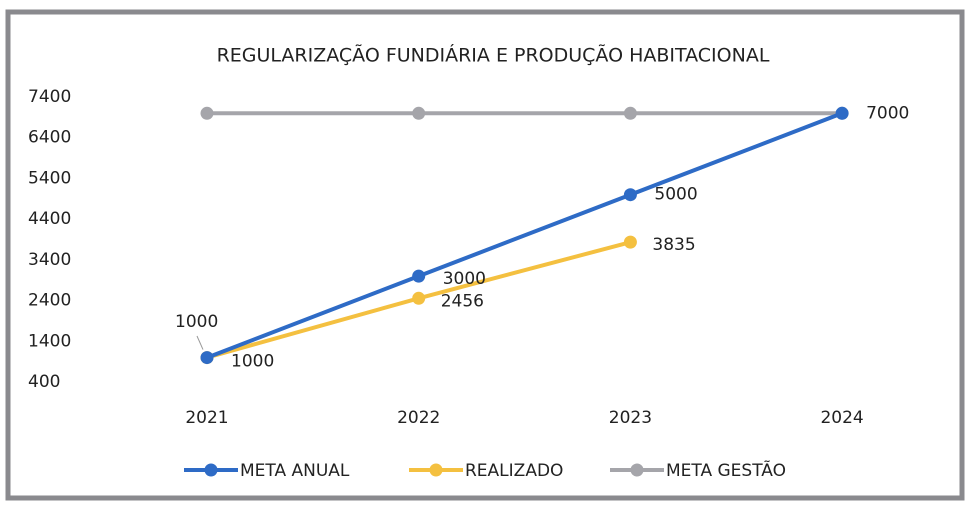  What do you see at coordinates (49, 219) in the screenshot?
I see `y-tick-label: 4400` at bounding box center [49, 219].